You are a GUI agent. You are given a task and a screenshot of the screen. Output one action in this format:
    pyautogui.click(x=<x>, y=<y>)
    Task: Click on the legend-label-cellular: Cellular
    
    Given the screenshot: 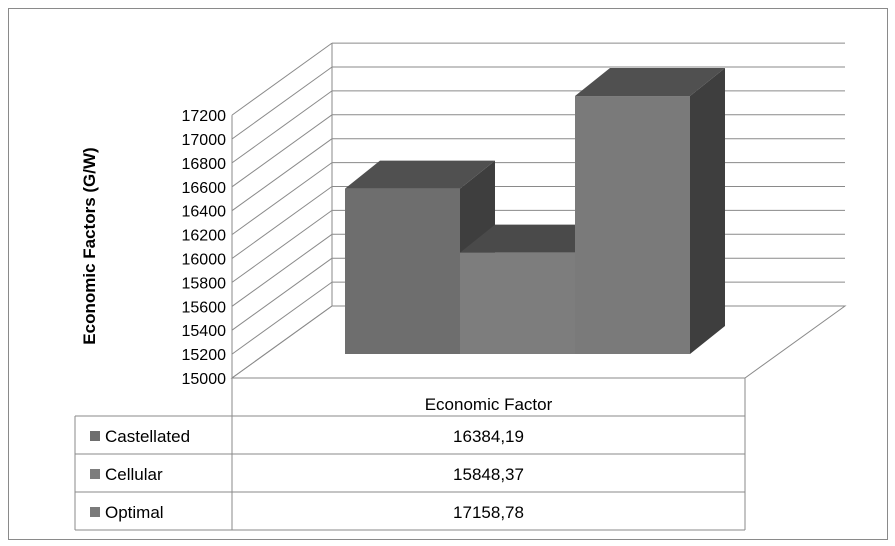 What is the action you would take?
    pyautogui.click(x=134, y=474)
    